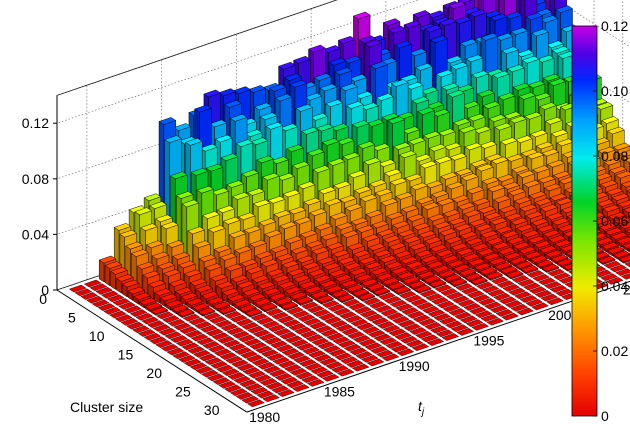 This screenshot has height=433, width=630. What do you see at coordinates (614, 351) in the screenshot?
I see `colorbar-tick-label: 0.02` at bounding box center [614, 351].